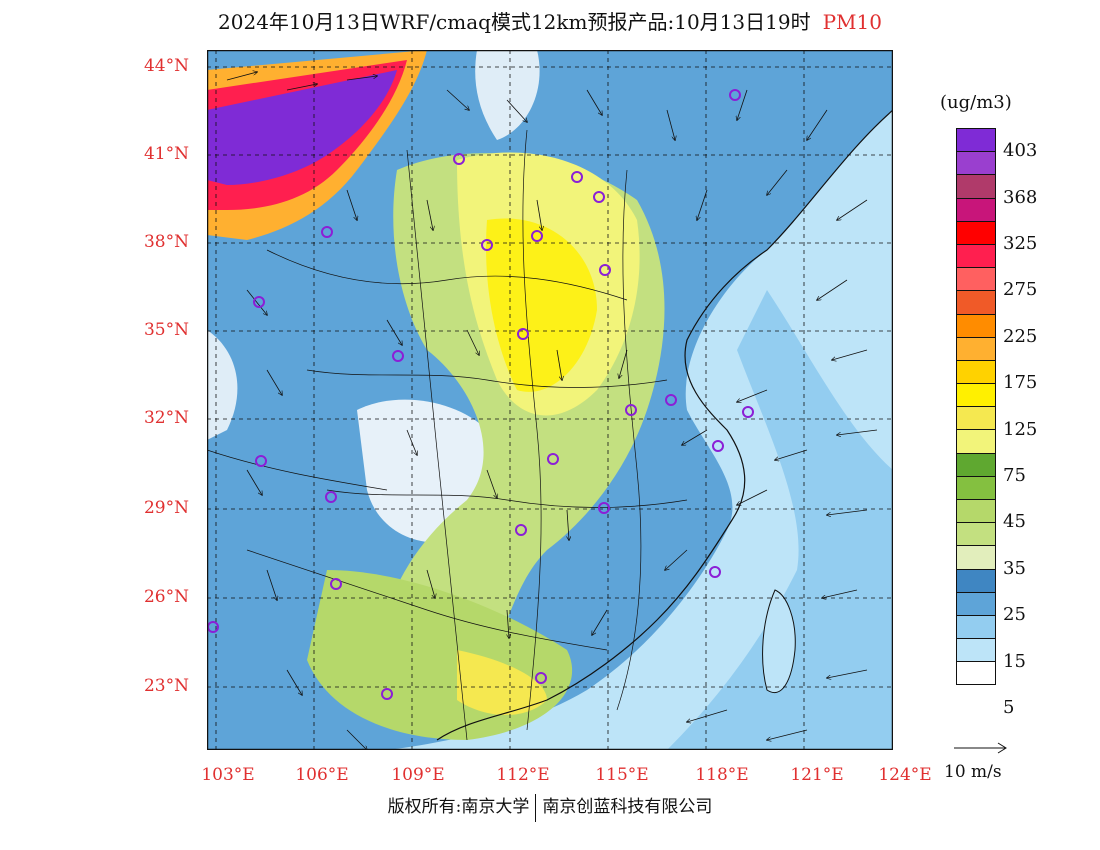 The image size is (1100, 850). Describe the element at coordinates (1020, 243) in the screenshot. I see `colorbar-label: 325` at that location.